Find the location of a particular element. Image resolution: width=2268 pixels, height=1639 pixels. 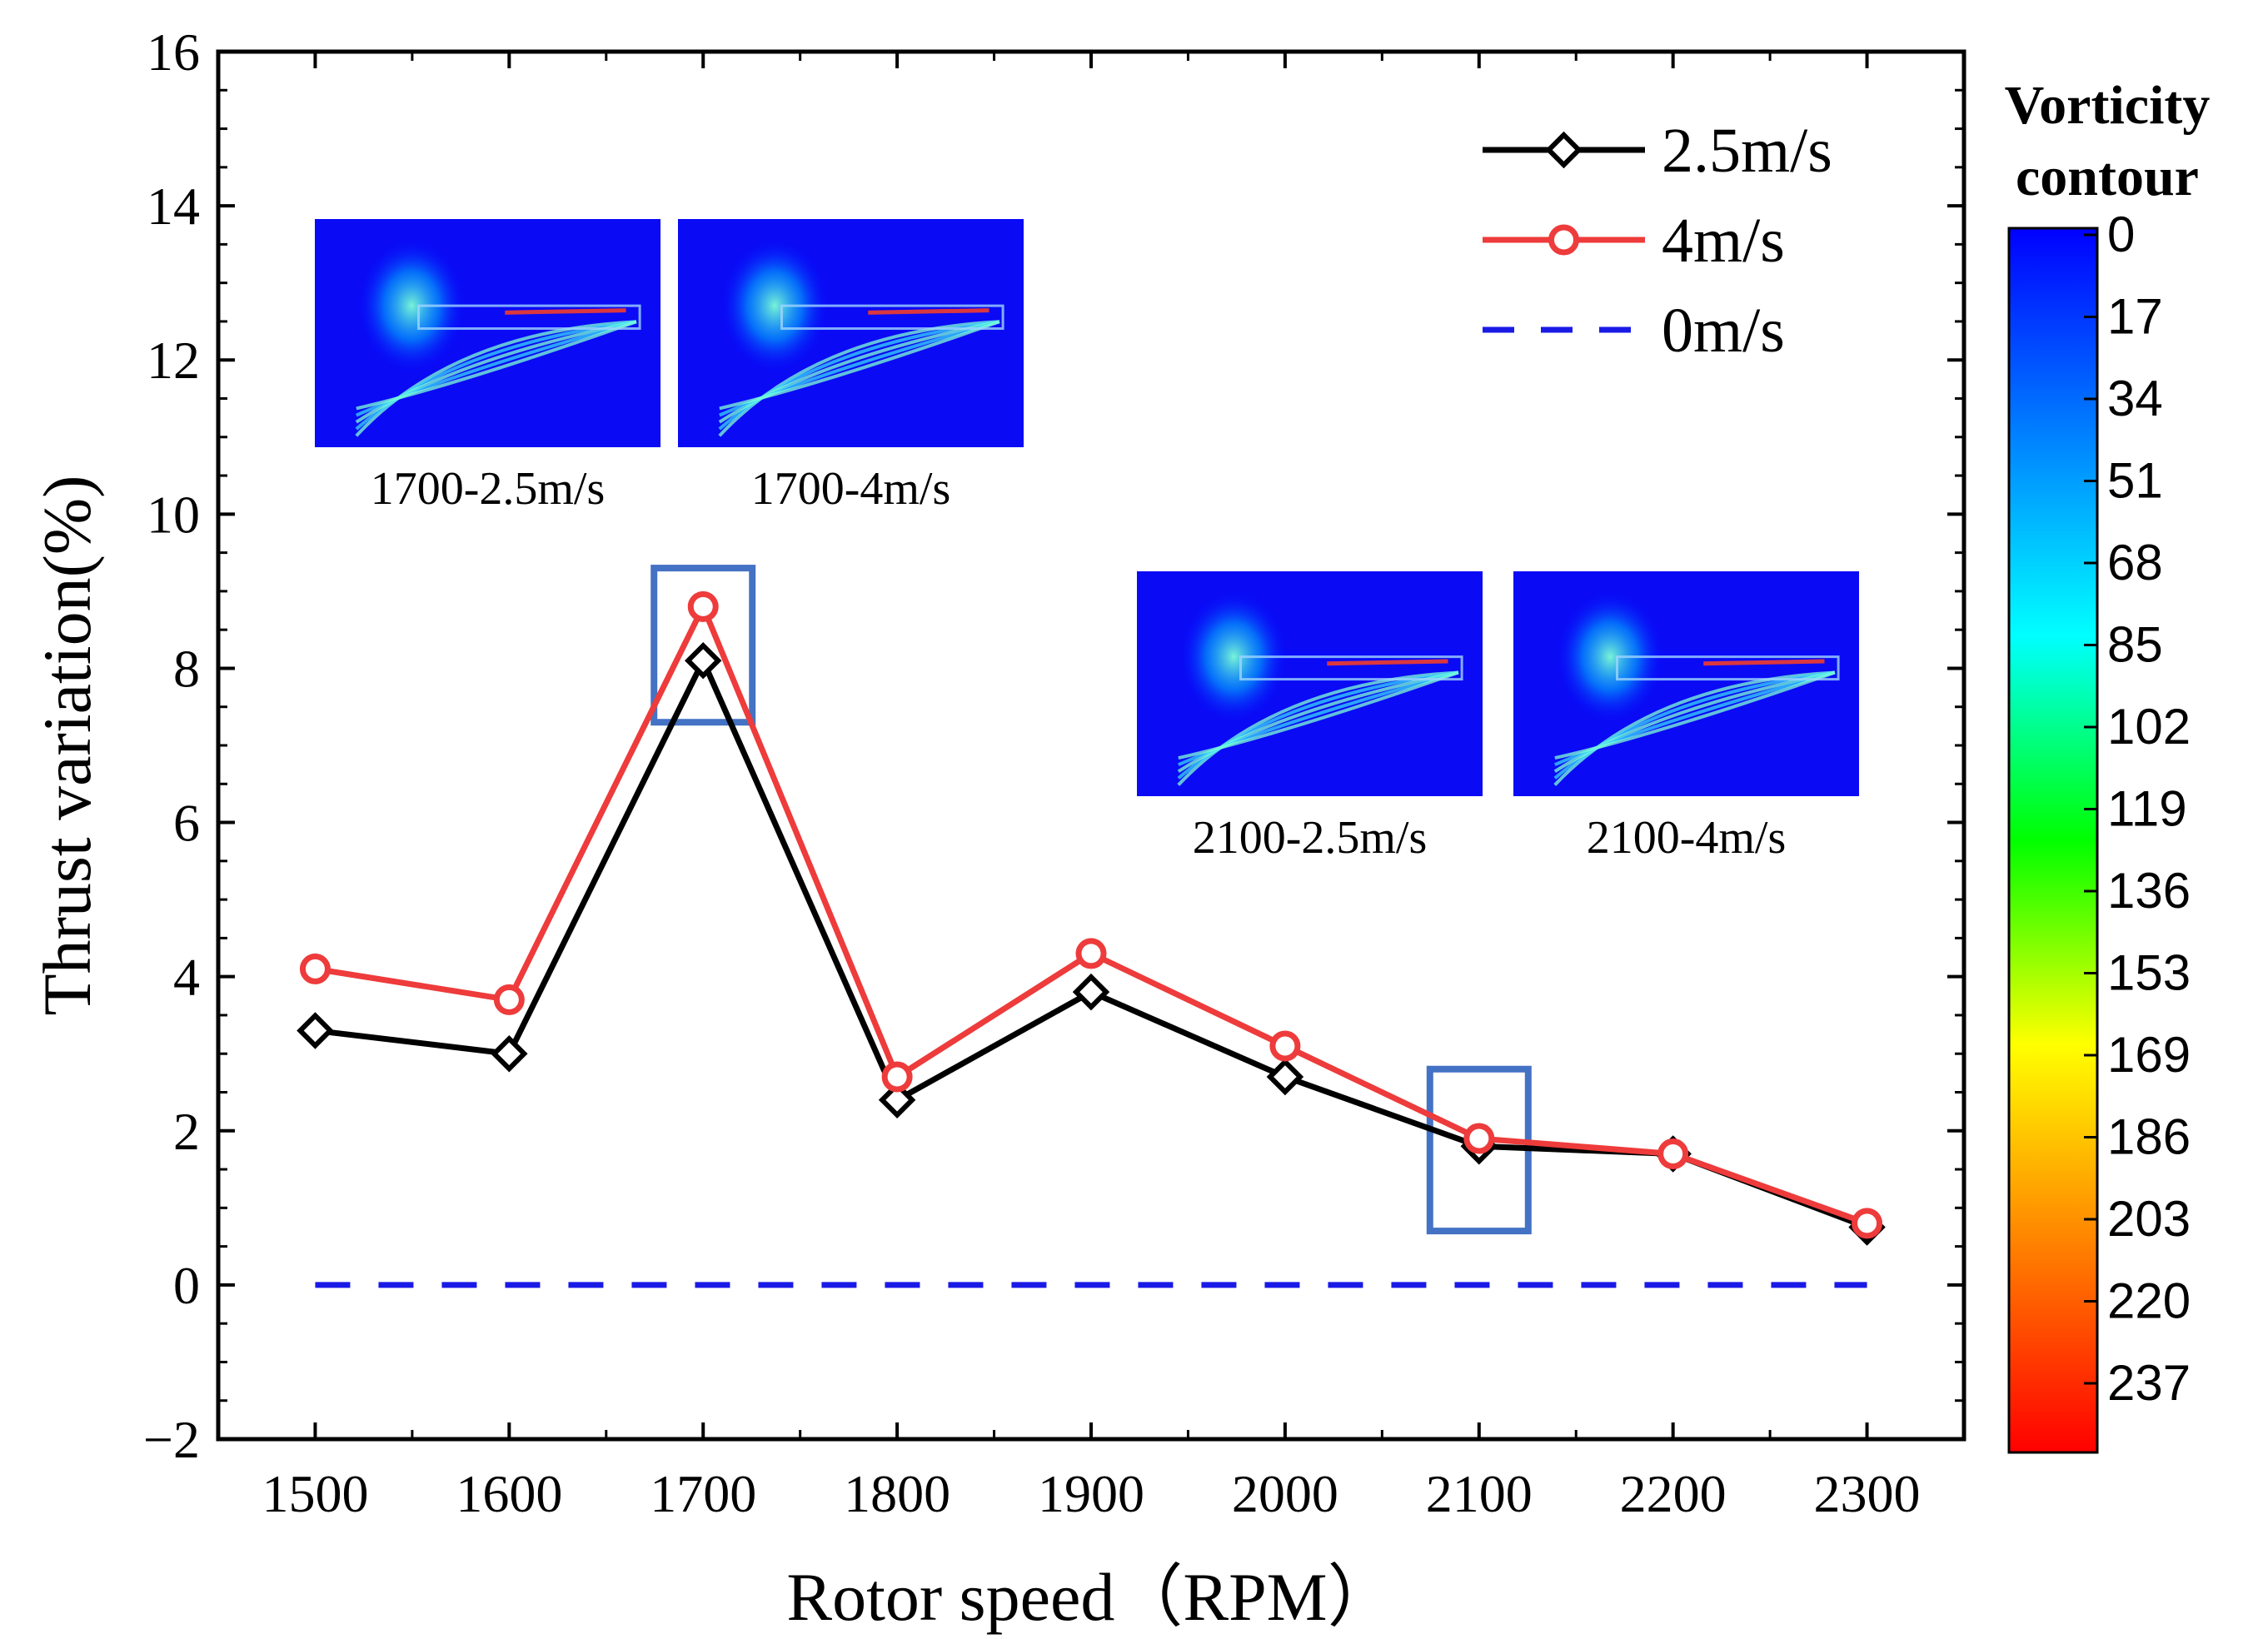

colorbar-label: 51 is located at coordinates (2135, 481).